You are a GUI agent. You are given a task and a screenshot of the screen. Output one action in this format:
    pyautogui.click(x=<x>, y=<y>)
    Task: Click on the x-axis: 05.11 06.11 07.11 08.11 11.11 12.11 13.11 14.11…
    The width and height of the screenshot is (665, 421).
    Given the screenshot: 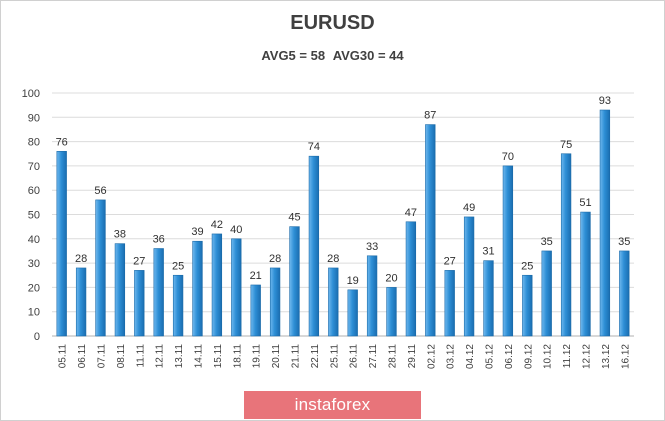 What is the action you would take?
    pyautogui.click(x=345, y=356)
    